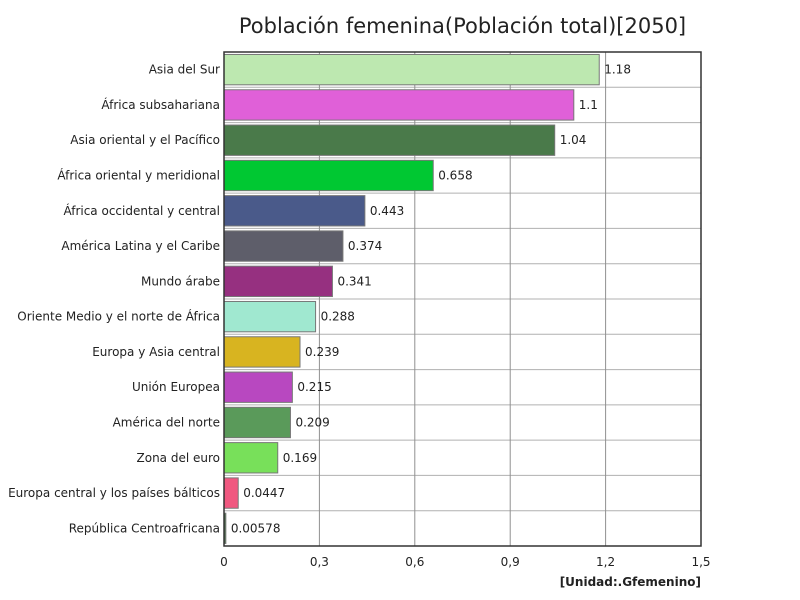 The image size is (800, 600). Describe the element at coordinates (300, 458) in the screenshot. I see `value-label: 0.169` at that location.